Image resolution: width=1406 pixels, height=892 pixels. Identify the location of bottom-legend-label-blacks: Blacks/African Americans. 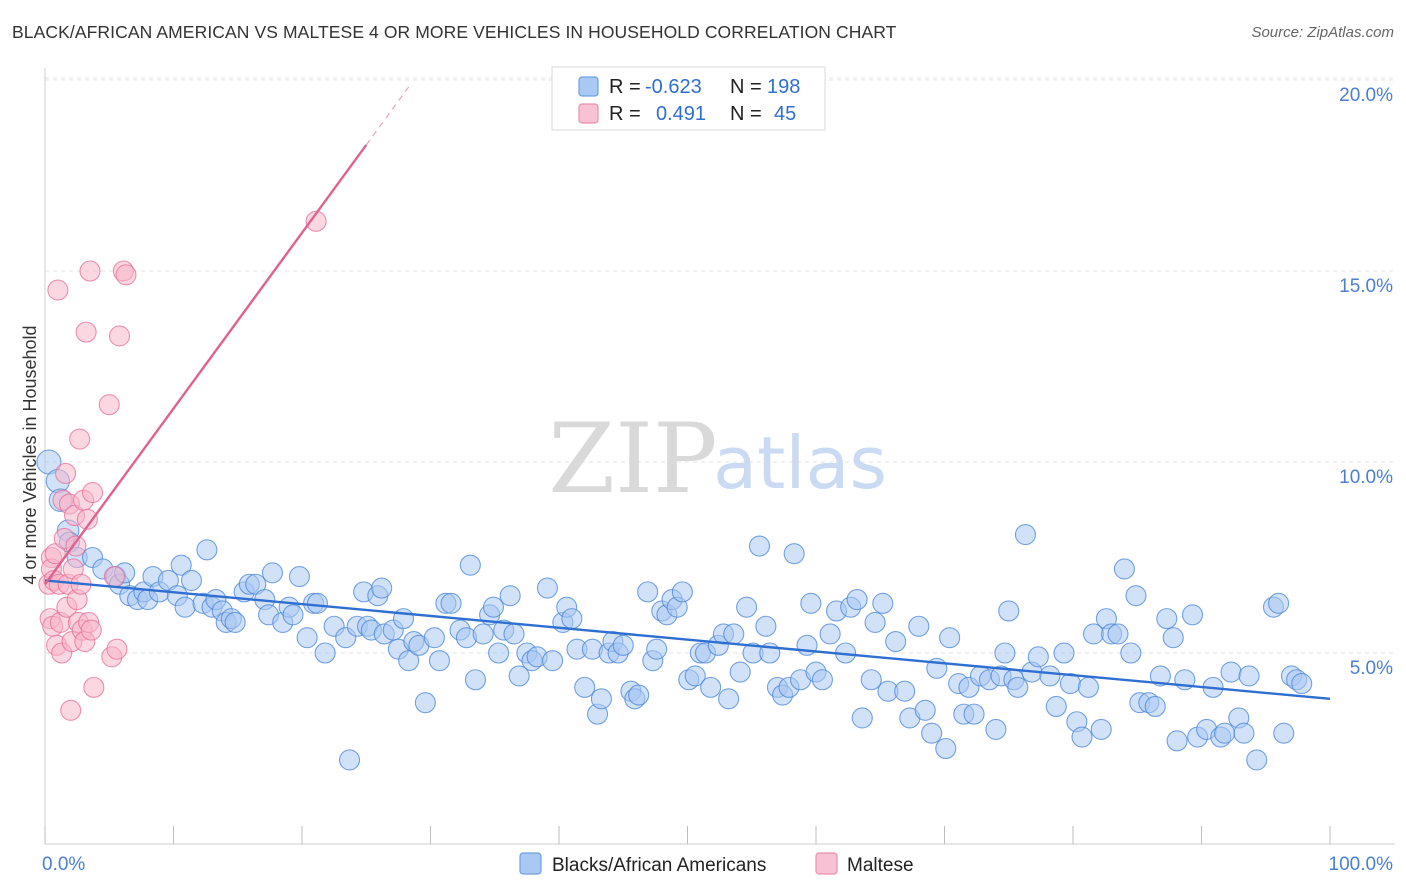
(659, 865).